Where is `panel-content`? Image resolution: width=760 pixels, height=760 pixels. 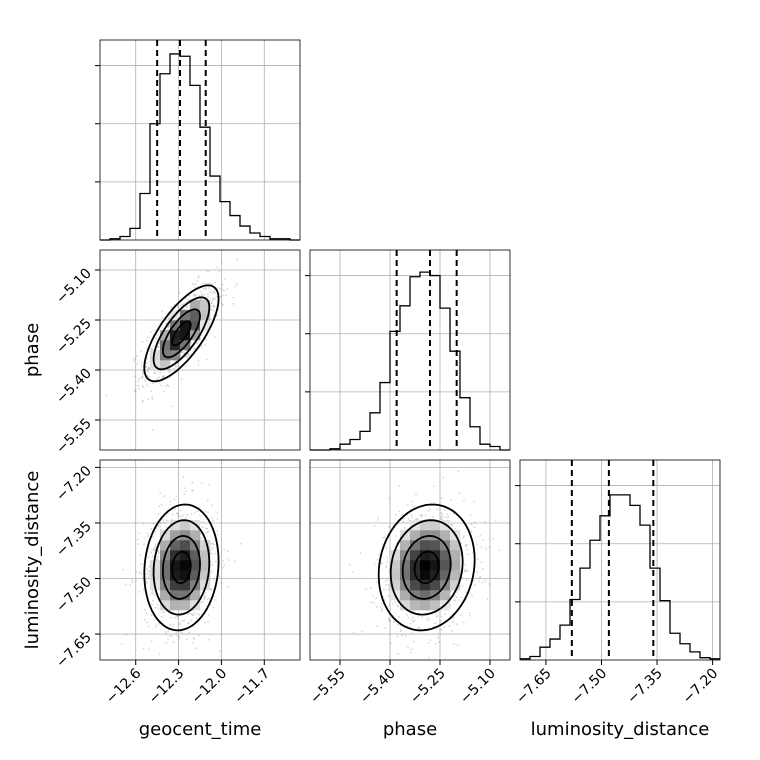 panel-content is located at coordinates (410, 560).